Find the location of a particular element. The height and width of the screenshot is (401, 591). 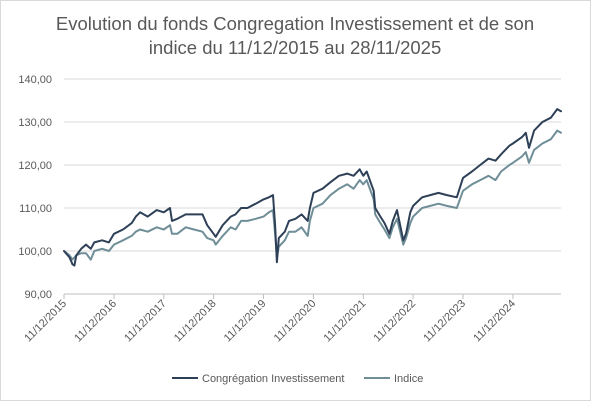

chart-title-line-2: indice du 11/12/2015 au 28/11/2025 is located at coordinates (295, 47).